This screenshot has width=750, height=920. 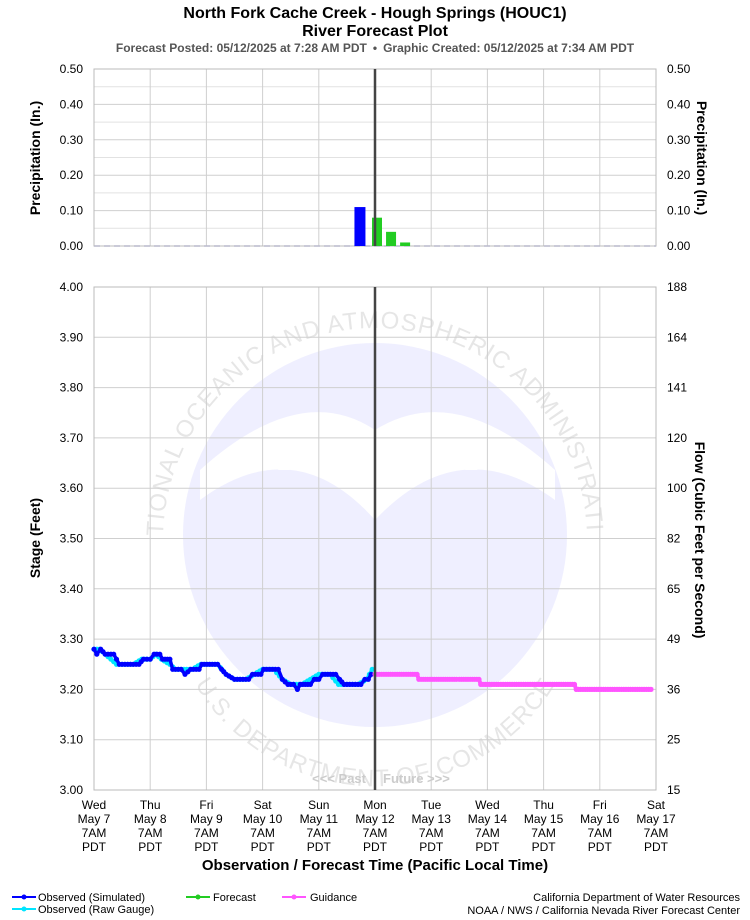 I want to click on stage-y-tick-label: 3.60, so click(x=72, y=488).